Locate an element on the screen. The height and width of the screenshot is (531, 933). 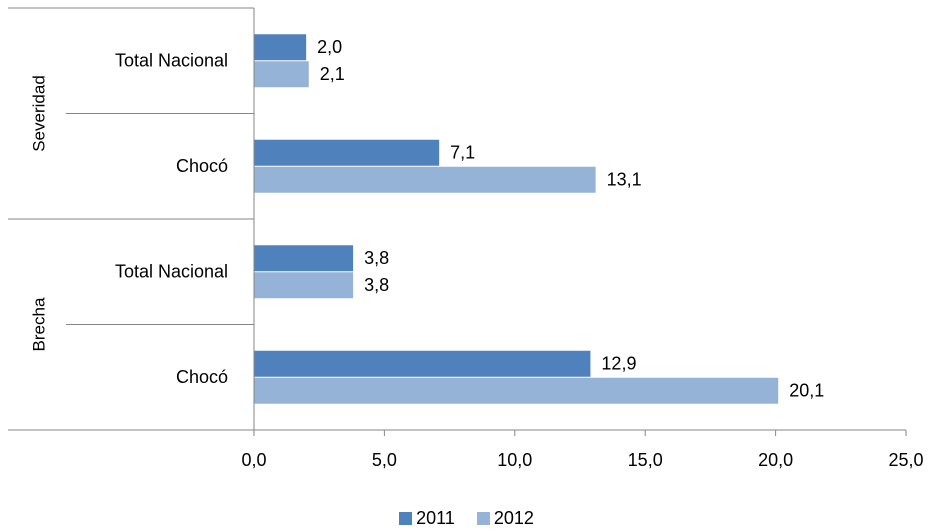
legend-item-2011: 2011 is located at coordinates (427, 518).